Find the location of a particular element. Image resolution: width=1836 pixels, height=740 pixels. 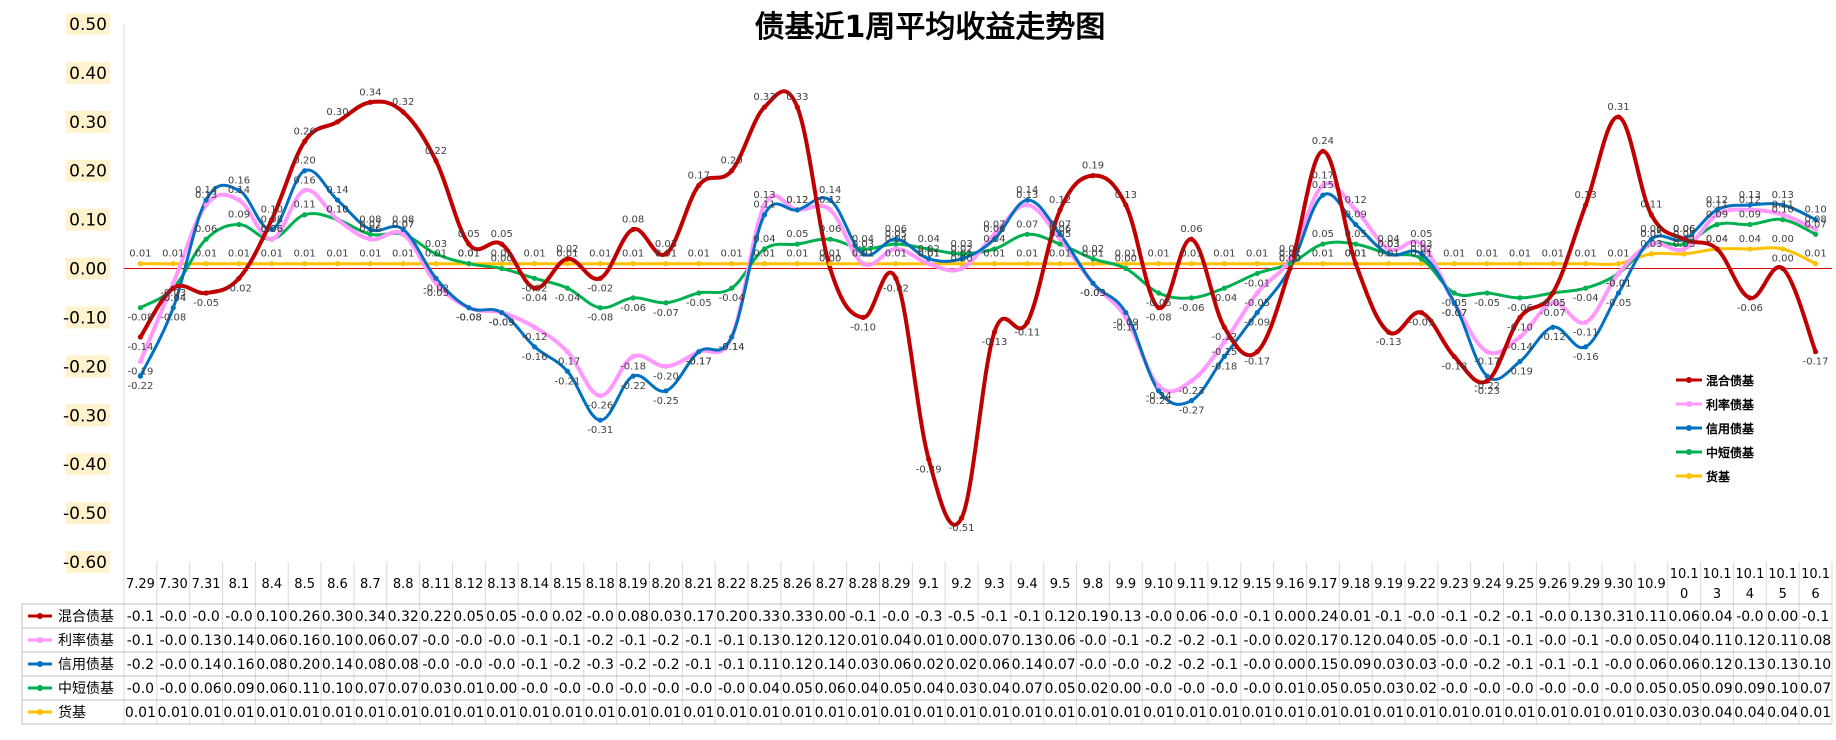

data-label: -0.26 is located at coordinates (600, 406).